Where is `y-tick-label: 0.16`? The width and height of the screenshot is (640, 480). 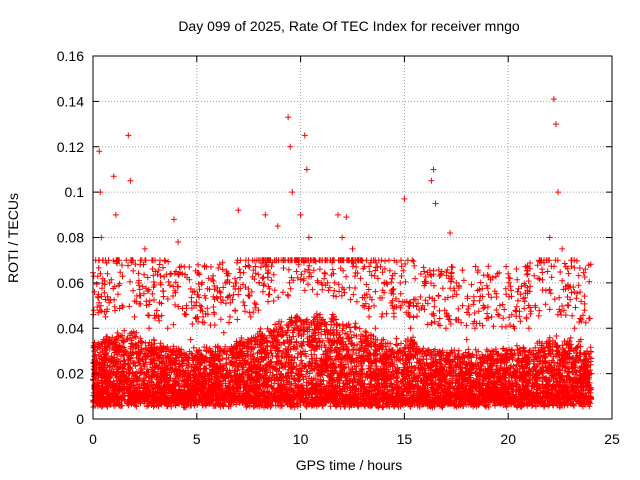
y-tick-label: 0.16 is located at coordinates (70, 56).